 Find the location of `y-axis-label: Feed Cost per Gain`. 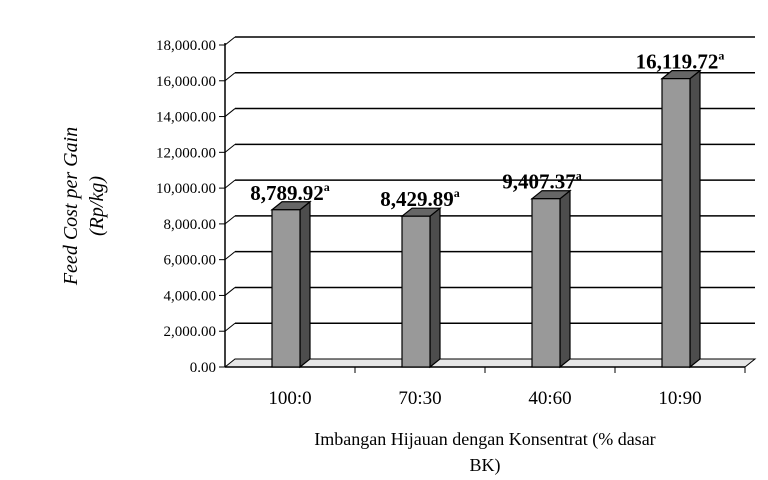

y-axis-label: Feed Cost per Gain is located at coordinates (71, 206).